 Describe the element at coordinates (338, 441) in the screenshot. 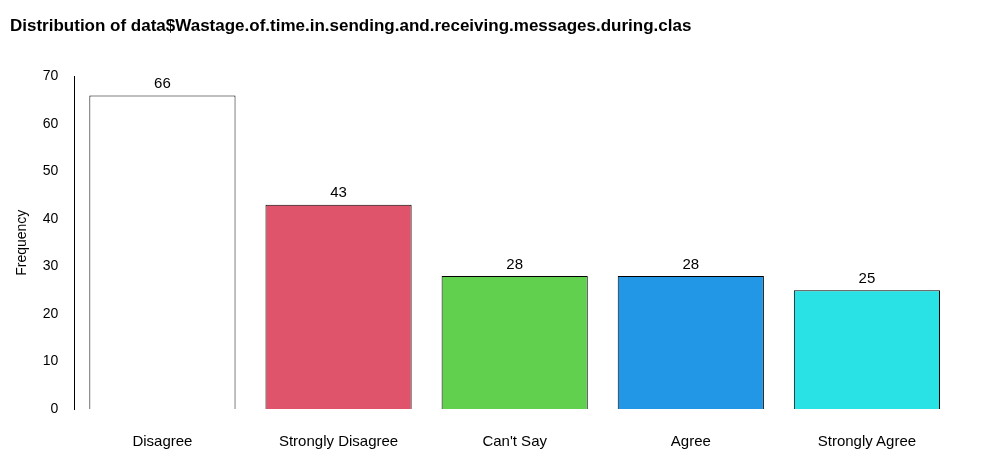

I see `x-tick-label: Strongly Disagree` at that location.